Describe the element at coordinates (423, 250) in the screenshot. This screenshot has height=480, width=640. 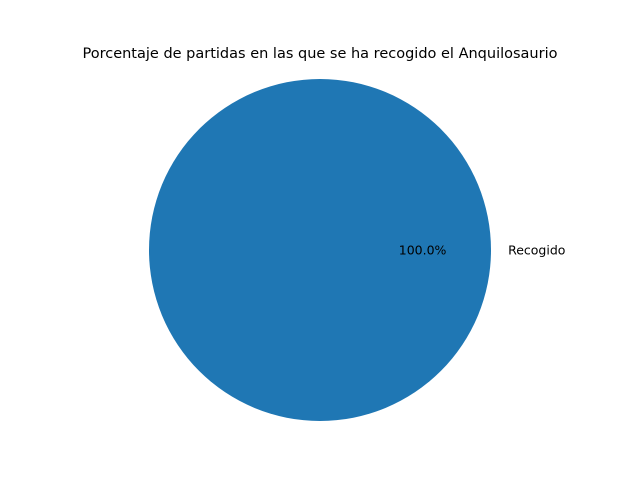
I see `slice-percent-label: 100.0%` at that location.